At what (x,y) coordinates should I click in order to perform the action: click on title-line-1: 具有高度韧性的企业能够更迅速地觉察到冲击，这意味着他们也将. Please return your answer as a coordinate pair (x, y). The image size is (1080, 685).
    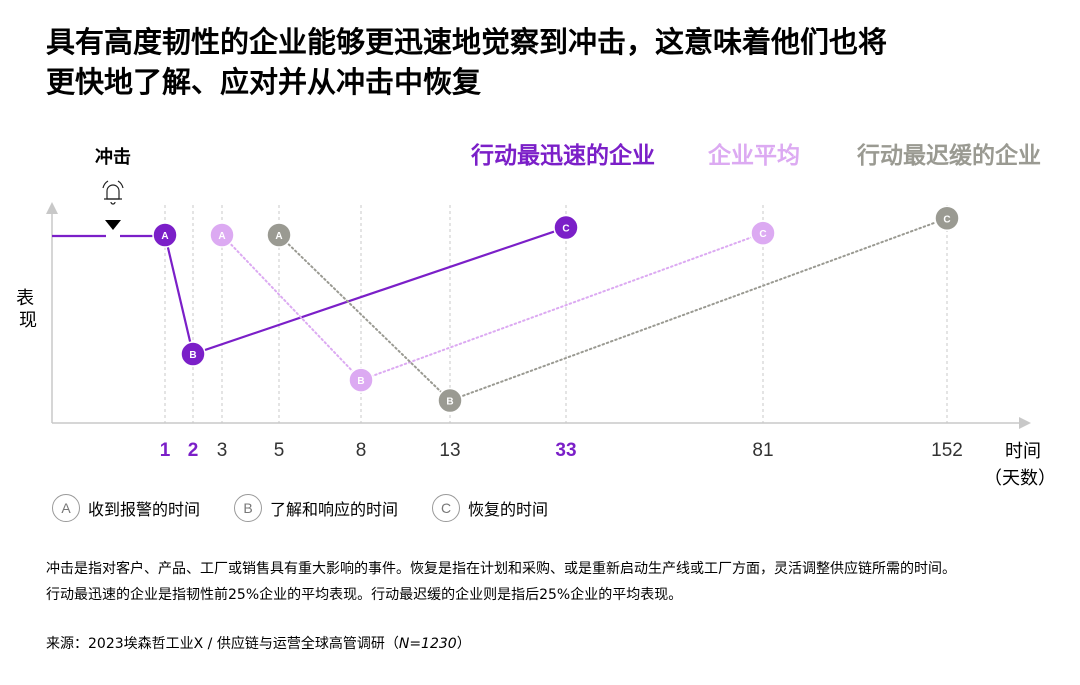
    Looking at the image, I should click on (467, 42).